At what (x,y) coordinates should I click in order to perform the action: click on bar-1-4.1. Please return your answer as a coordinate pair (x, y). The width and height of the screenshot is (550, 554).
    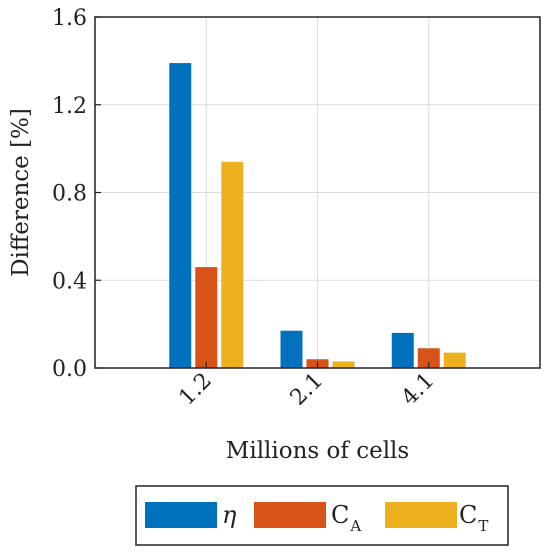
    Looking at the image, I should click on (402, 350).